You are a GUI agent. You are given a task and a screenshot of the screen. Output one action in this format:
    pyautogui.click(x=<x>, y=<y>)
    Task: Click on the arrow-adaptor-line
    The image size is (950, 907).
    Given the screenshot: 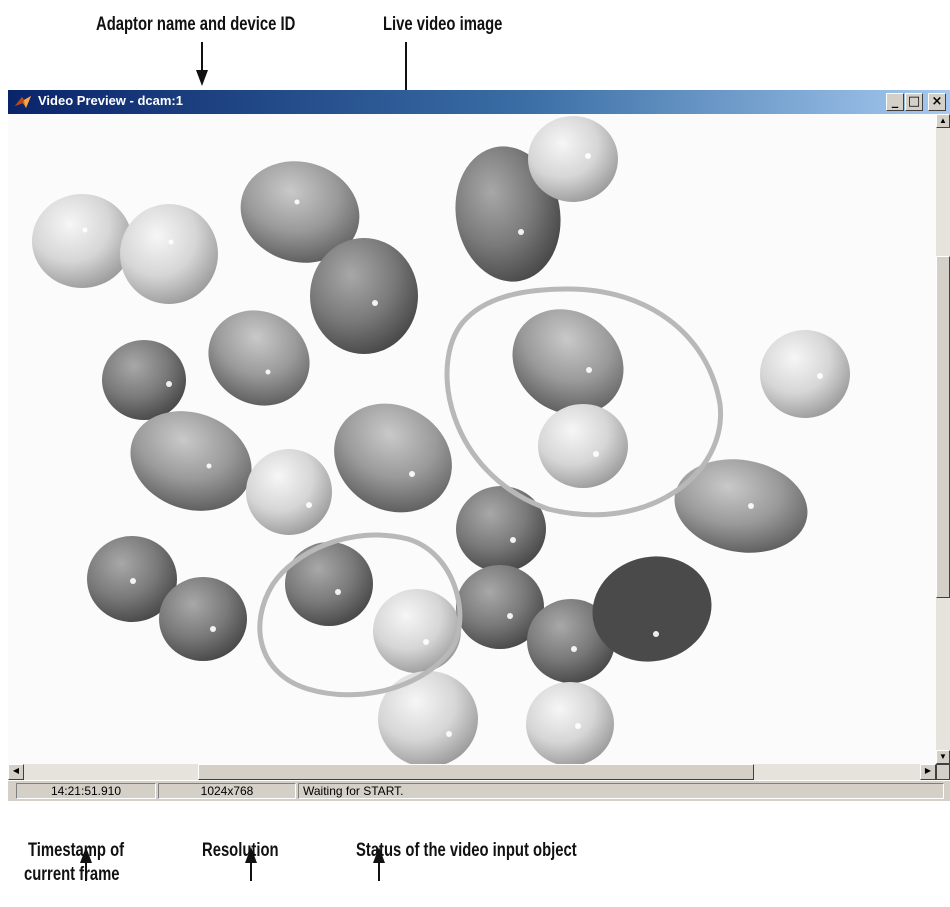 What is the action you would take?
    pyautogui.click(x=202, y=57)
    